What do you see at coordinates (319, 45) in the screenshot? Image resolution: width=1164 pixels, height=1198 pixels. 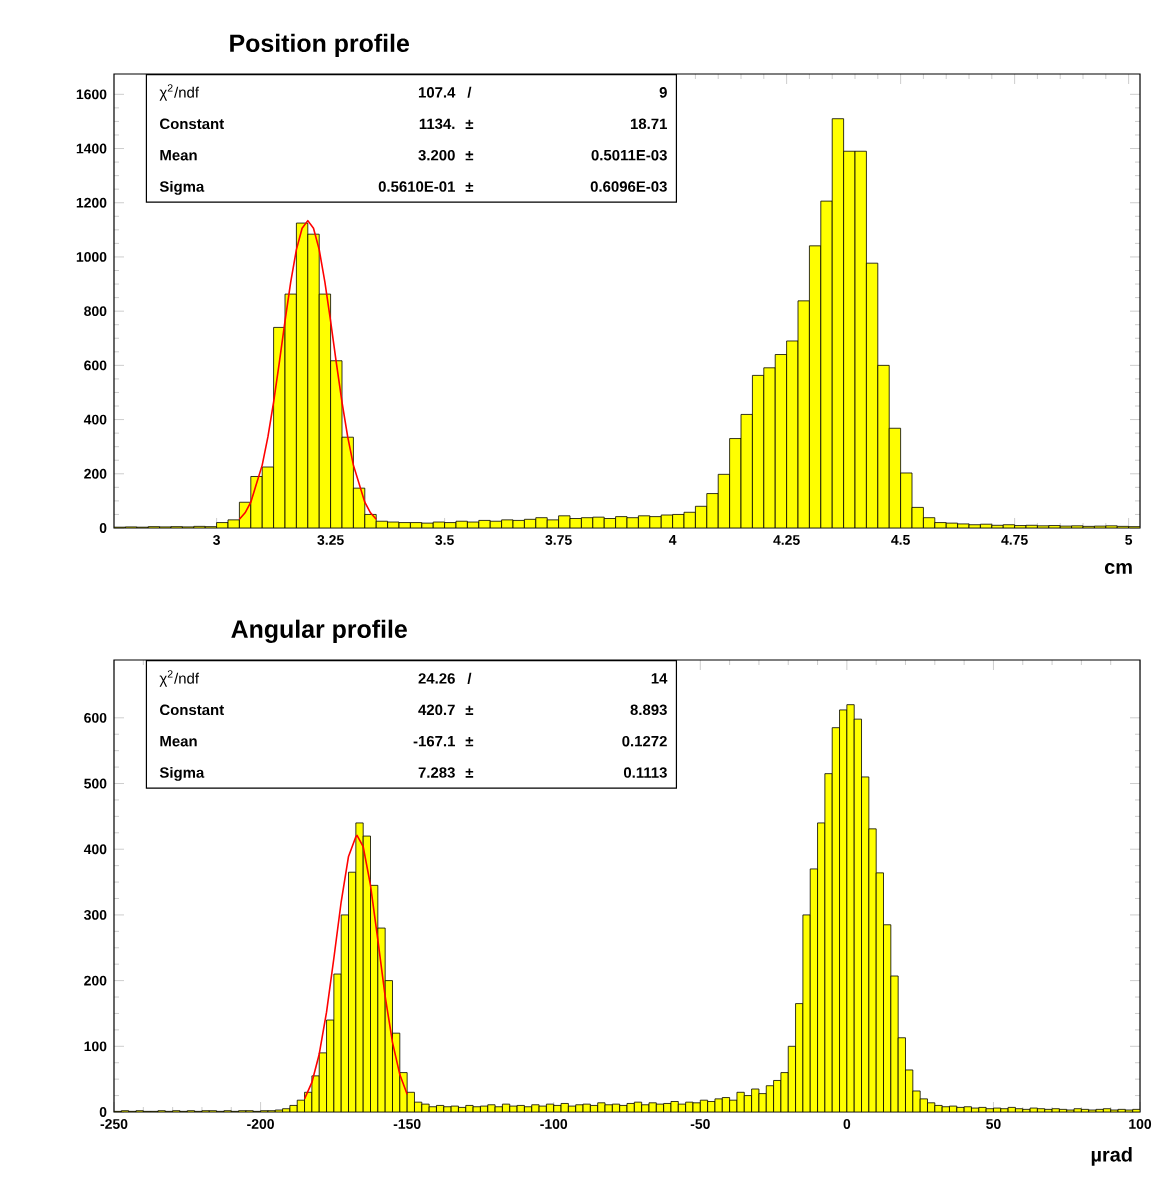 I see `chart-title: Position profile` at bounding box center [319, 45].